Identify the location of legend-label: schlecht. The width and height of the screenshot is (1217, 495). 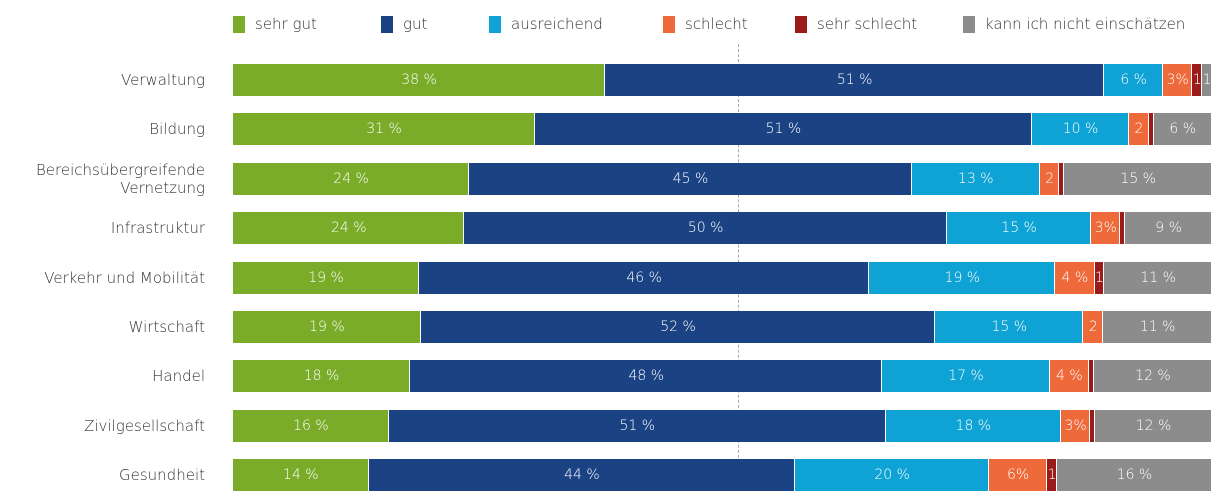
(716, 24).